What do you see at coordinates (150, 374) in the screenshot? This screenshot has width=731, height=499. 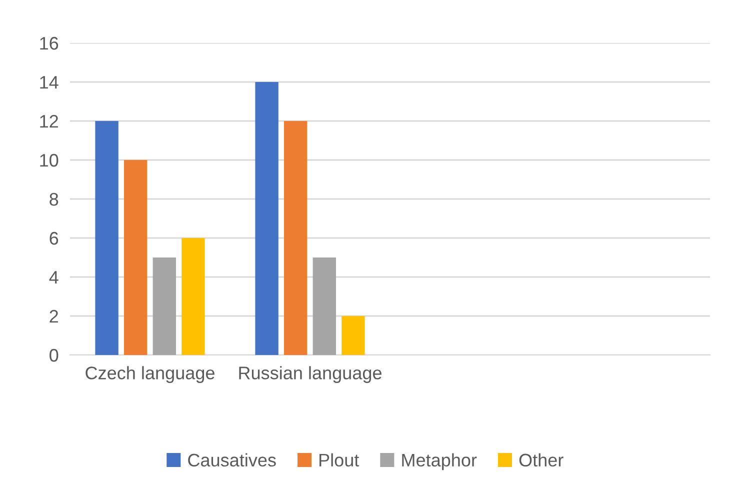 I see `x-tick-label: Czech language` at bounding box center [150, 374].